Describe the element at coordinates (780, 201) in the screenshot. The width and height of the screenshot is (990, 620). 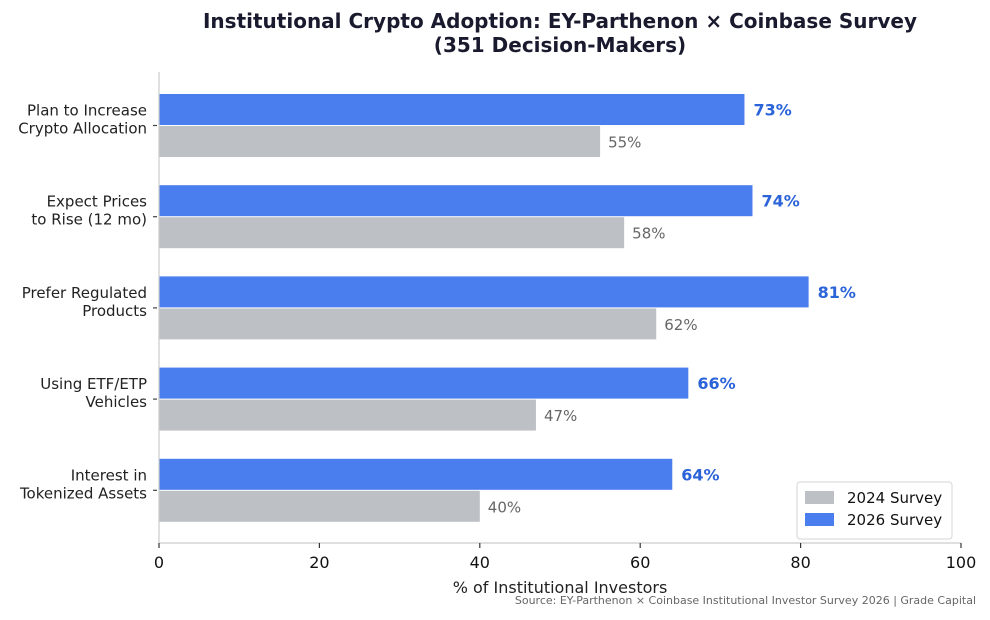
I see `value-label-2026: 74%` at that location.